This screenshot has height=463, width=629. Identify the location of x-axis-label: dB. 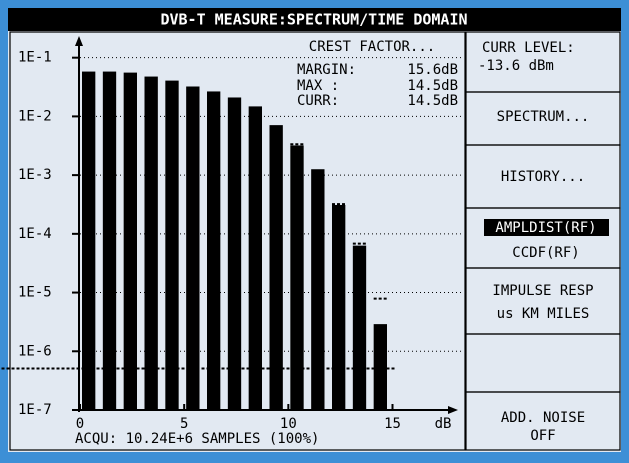
(443, 424).